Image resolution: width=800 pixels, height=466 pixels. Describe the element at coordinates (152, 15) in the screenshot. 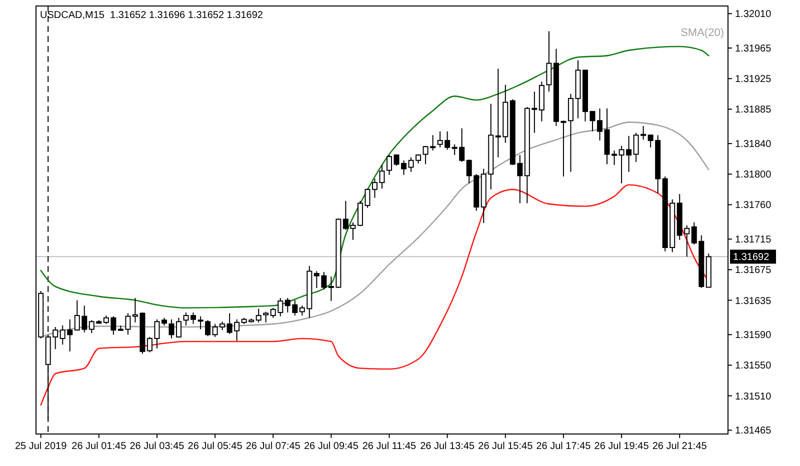

I see `annotation: USDCAD,M15 1.31652 1.31696 1.31652 1.31692` at that location.